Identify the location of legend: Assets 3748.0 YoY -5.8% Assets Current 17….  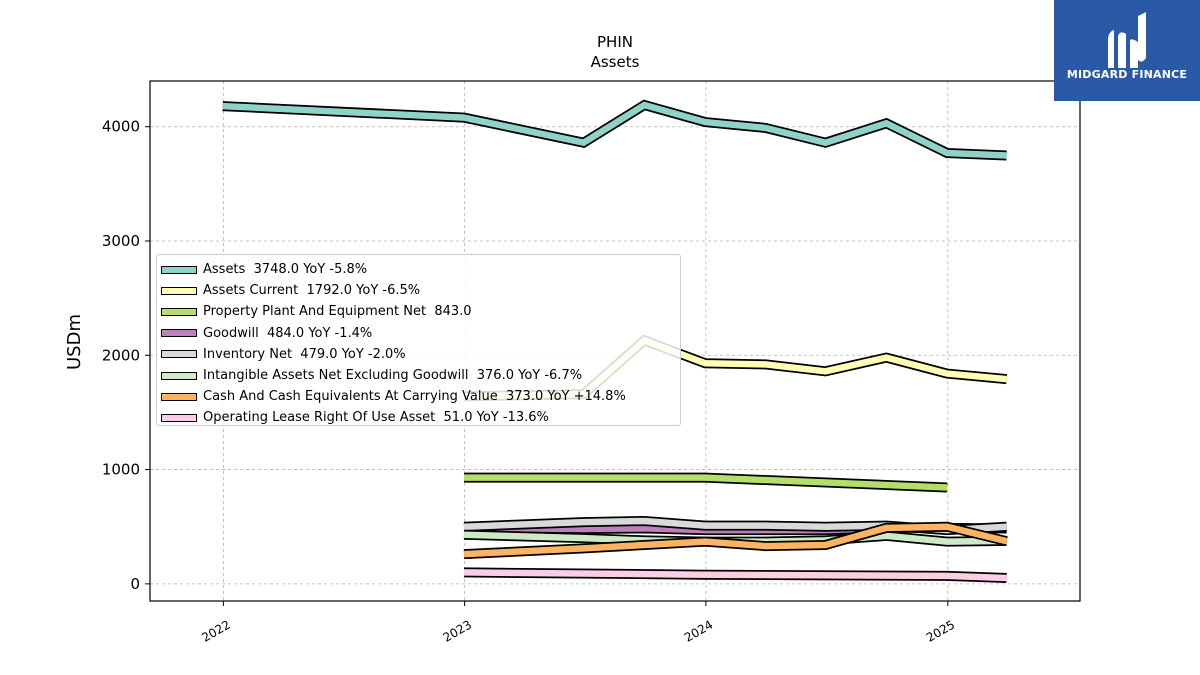
(418, 340).